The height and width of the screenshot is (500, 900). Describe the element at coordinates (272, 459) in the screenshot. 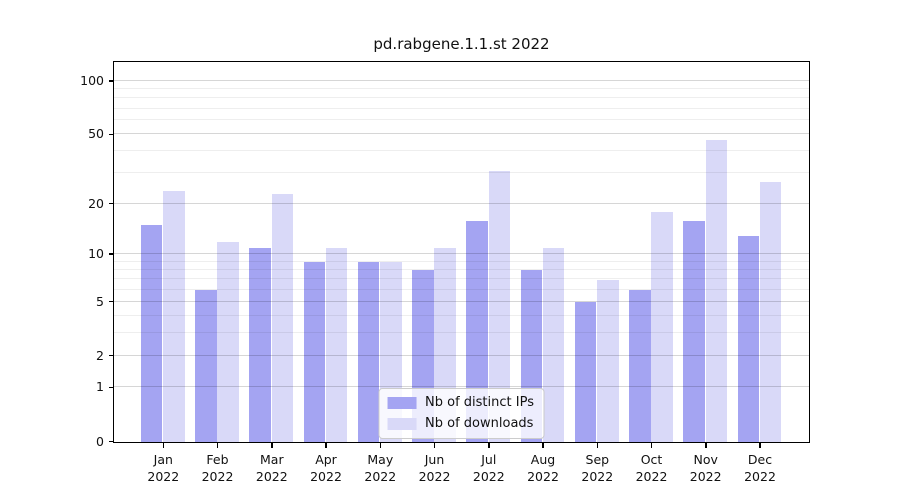

I see `x-tick-label-month: Mar` at that location.